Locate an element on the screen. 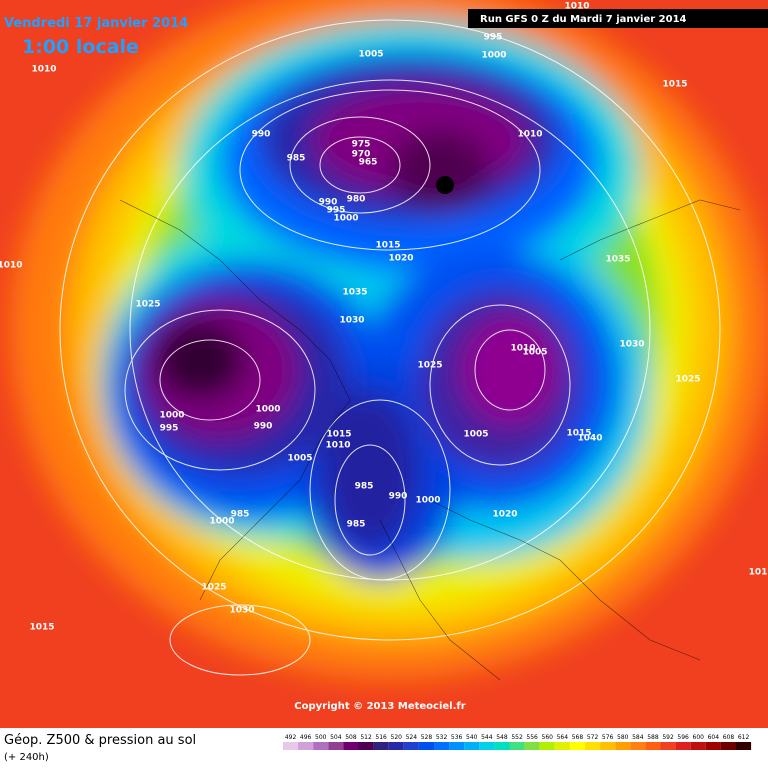 The width and height of the screenshot is (768, 768). scale-label: 576 is located at coordinates (608, 737).